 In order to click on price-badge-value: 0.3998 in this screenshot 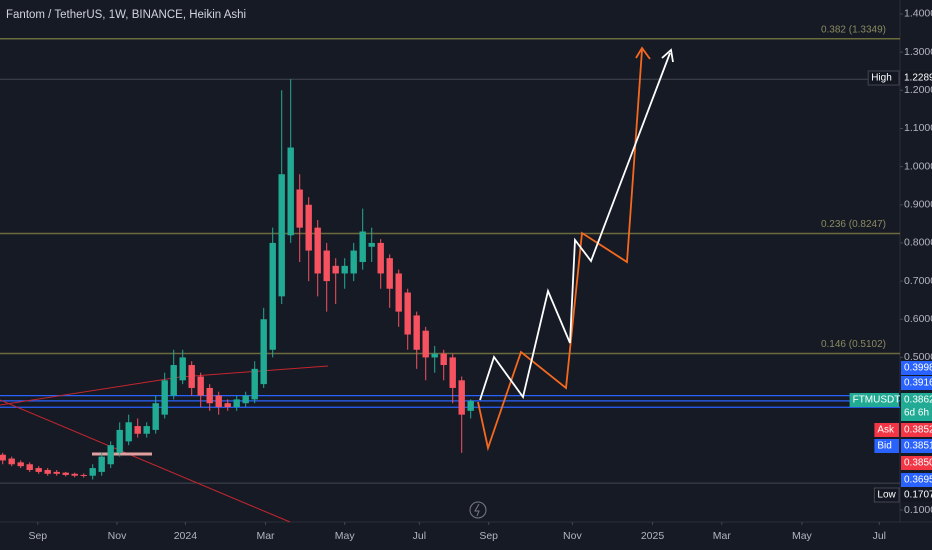, I will do `click(918, 368)`.